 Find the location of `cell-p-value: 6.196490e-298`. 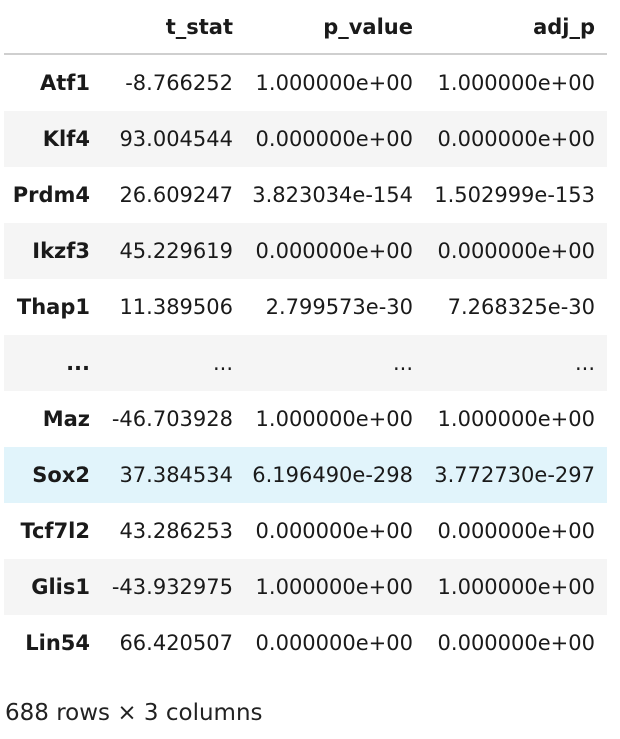

cell-p-value: 6.196490e-298 is located at coordinates (332, 475).